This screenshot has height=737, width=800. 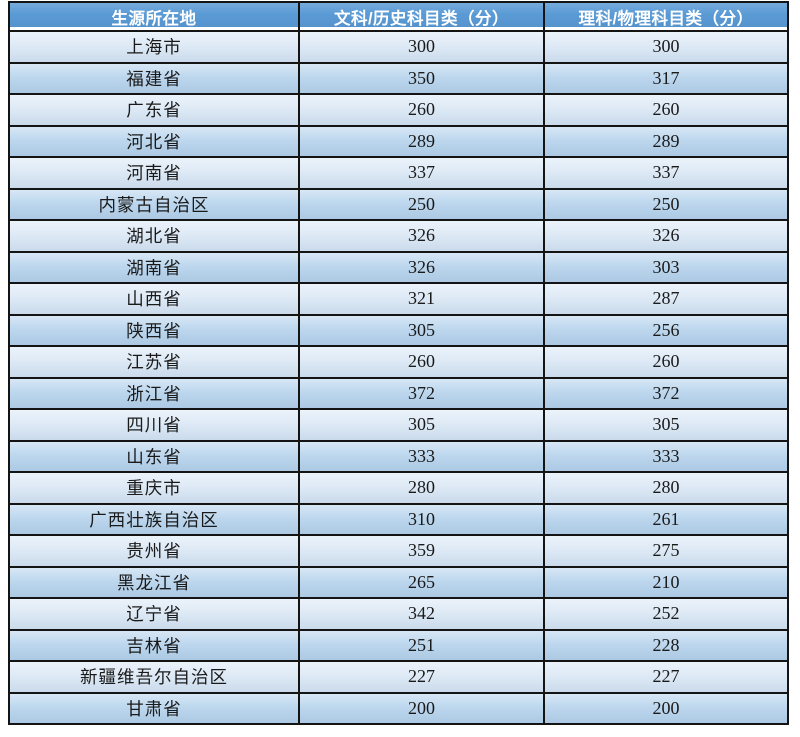 What do you see at coordinates (421, 204) in the screenshot?
I see `arts-score-cell: 250` at bounding box center [421, 204].